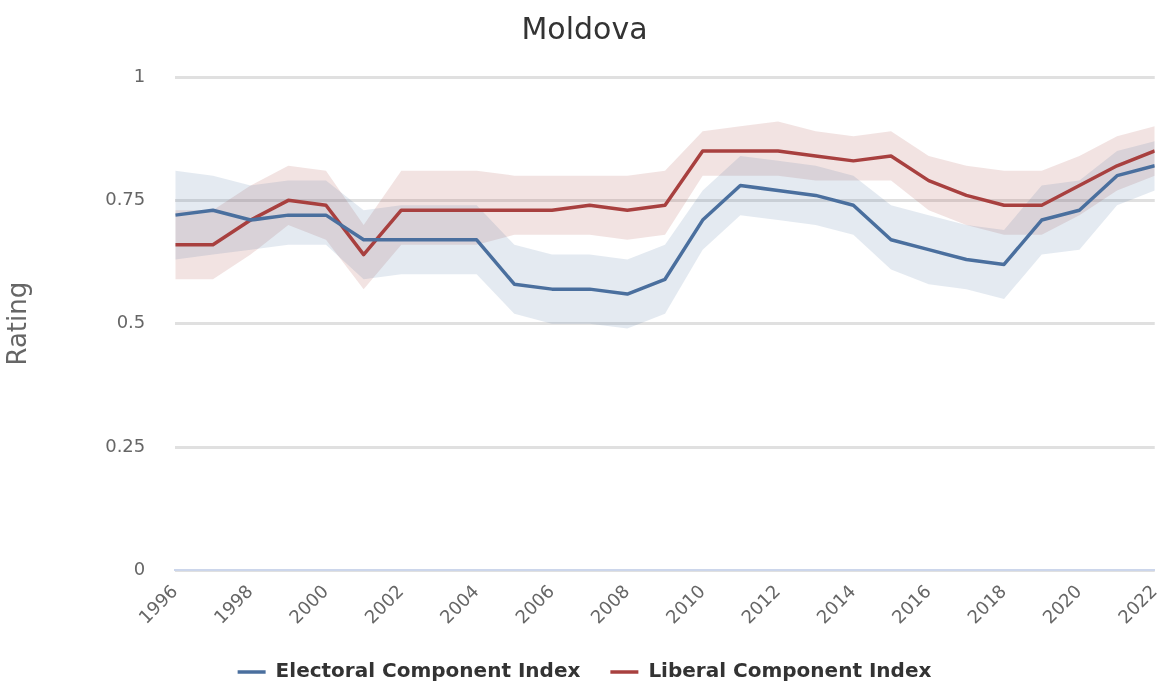 This screenshot has height=700, width=1173. Describe the element at coordinates (584, 28) in the screenshot. I see `chart-title: Moldova` at that location.